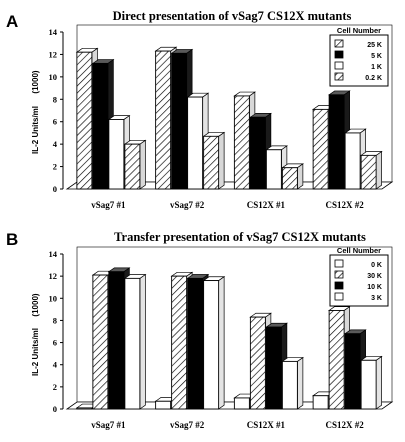 The width and height of the screenshot is (405, 442). Describe the element at coordinates (359, 30) in the screenshot. I see `legend-title: Cell Number` at that location.